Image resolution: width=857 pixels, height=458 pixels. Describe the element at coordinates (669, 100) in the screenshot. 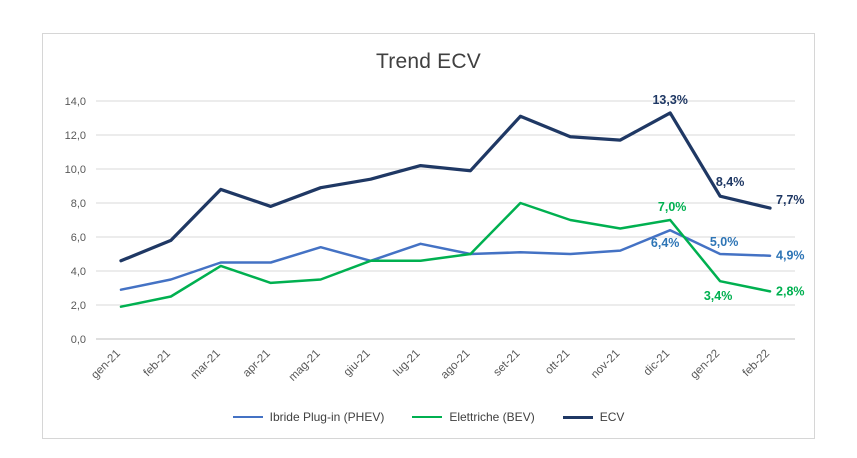

I see `data-label-ecv-dic-21: 13,3%` at that location.